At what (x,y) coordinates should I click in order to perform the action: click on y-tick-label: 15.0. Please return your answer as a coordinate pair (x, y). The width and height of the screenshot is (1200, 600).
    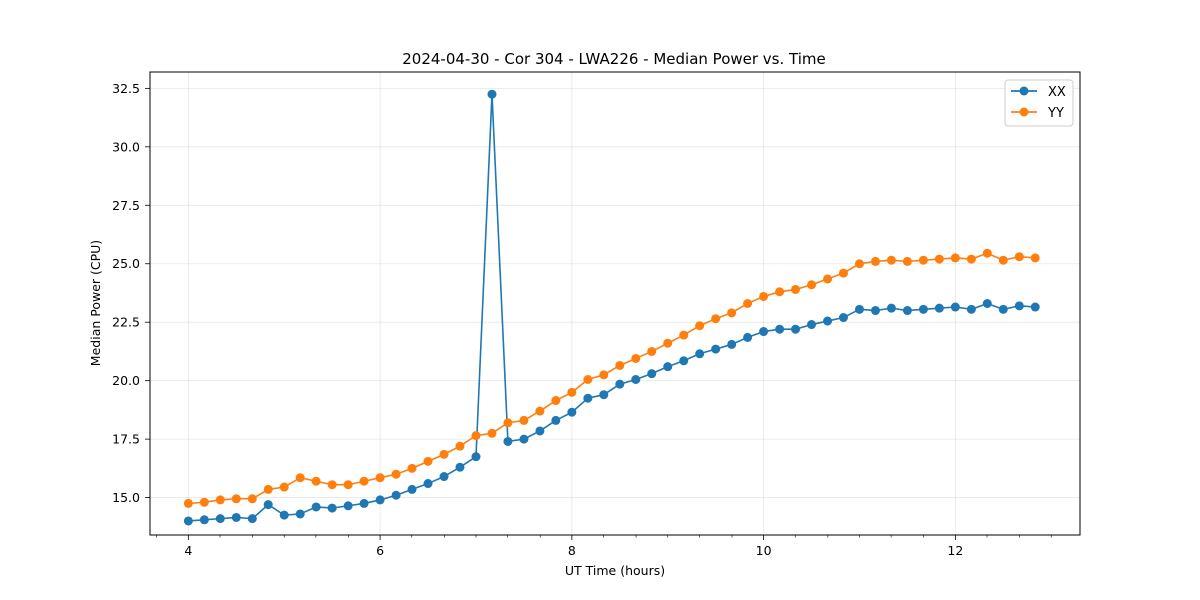
    Looking at the image, I should click on (126, 497).